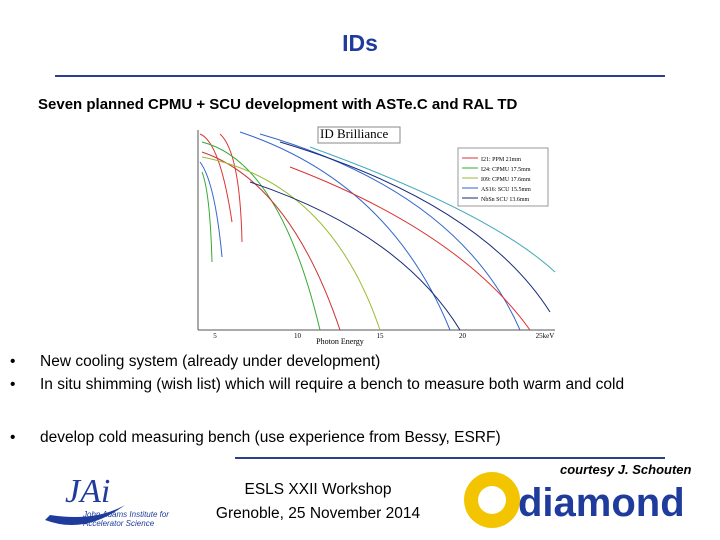  What do you see at coordinates (360, 76) in the screenshot?
I see `title-rule` at bounding box center [360, 76].